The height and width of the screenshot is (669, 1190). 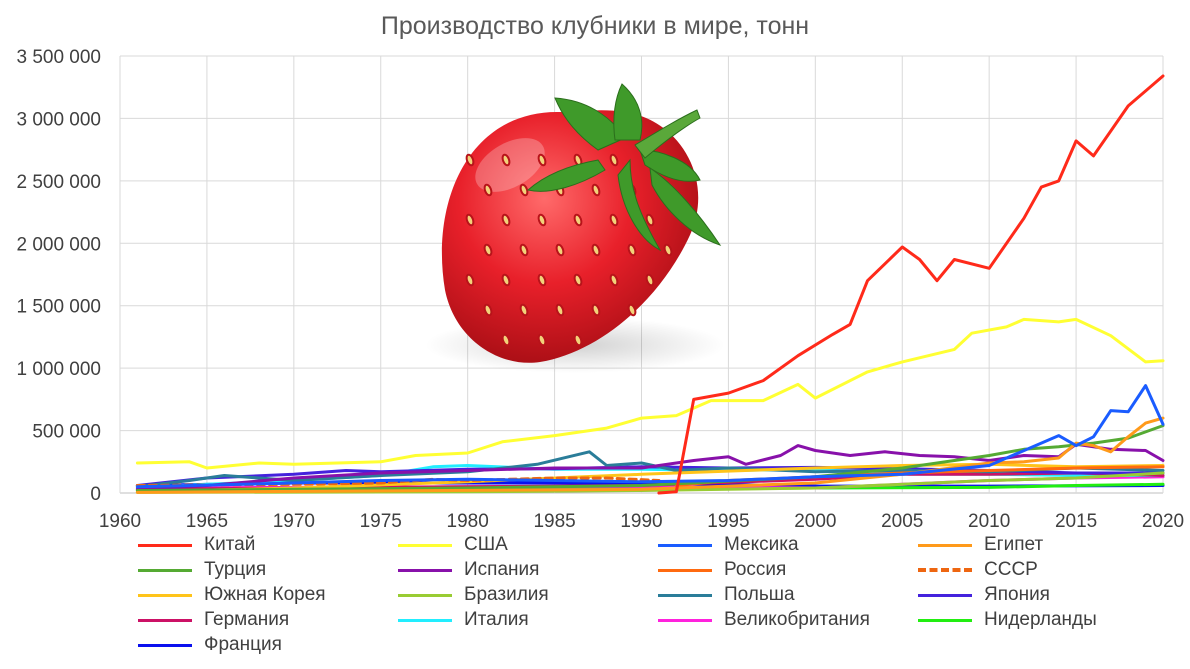 I want to click on legend-item: Великобритания, so click(x=764, y=620).